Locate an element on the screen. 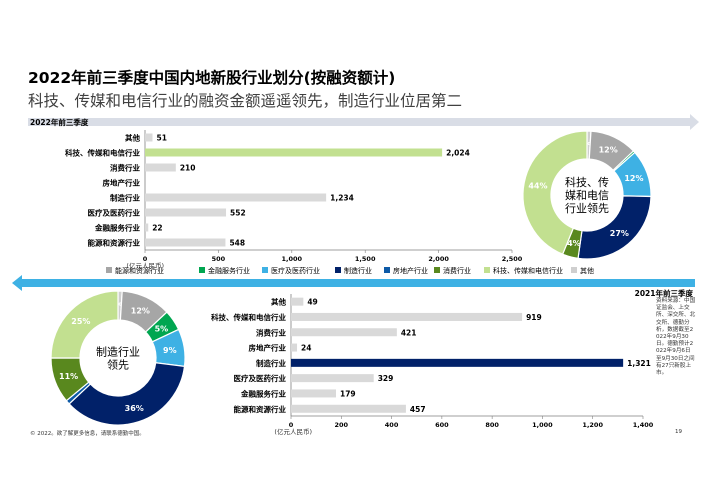 The image size is (710, 501). x-tick-label: 400 is located at coordinates (392, 425).